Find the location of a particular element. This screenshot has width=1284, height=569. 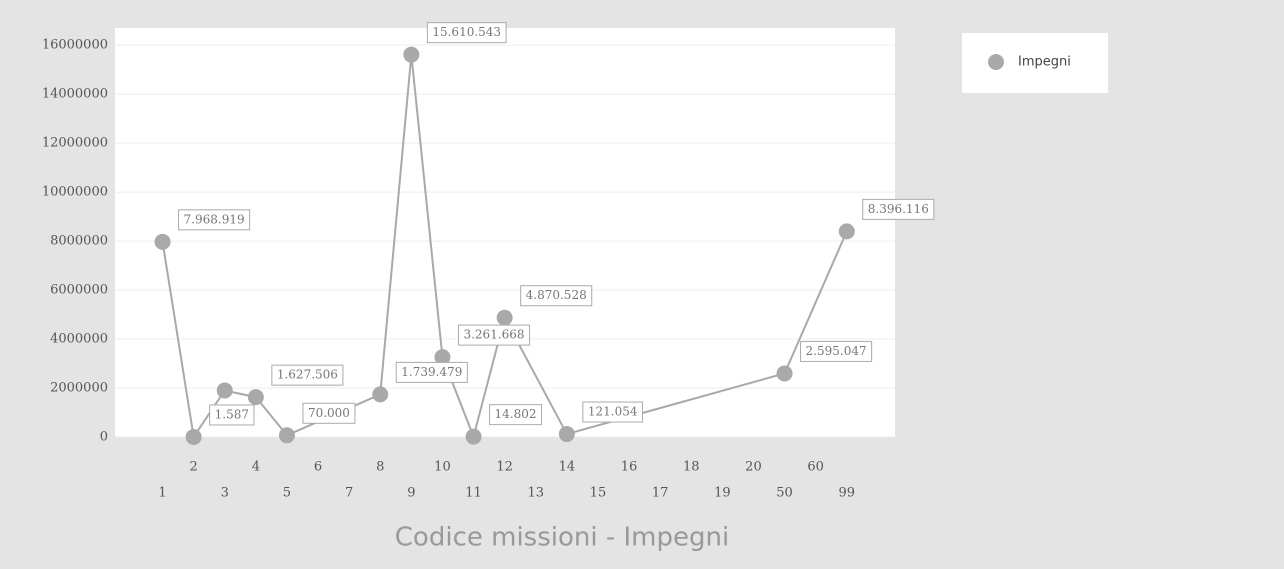

value-label: 7.968.919 is located at coordinates (214, 219).